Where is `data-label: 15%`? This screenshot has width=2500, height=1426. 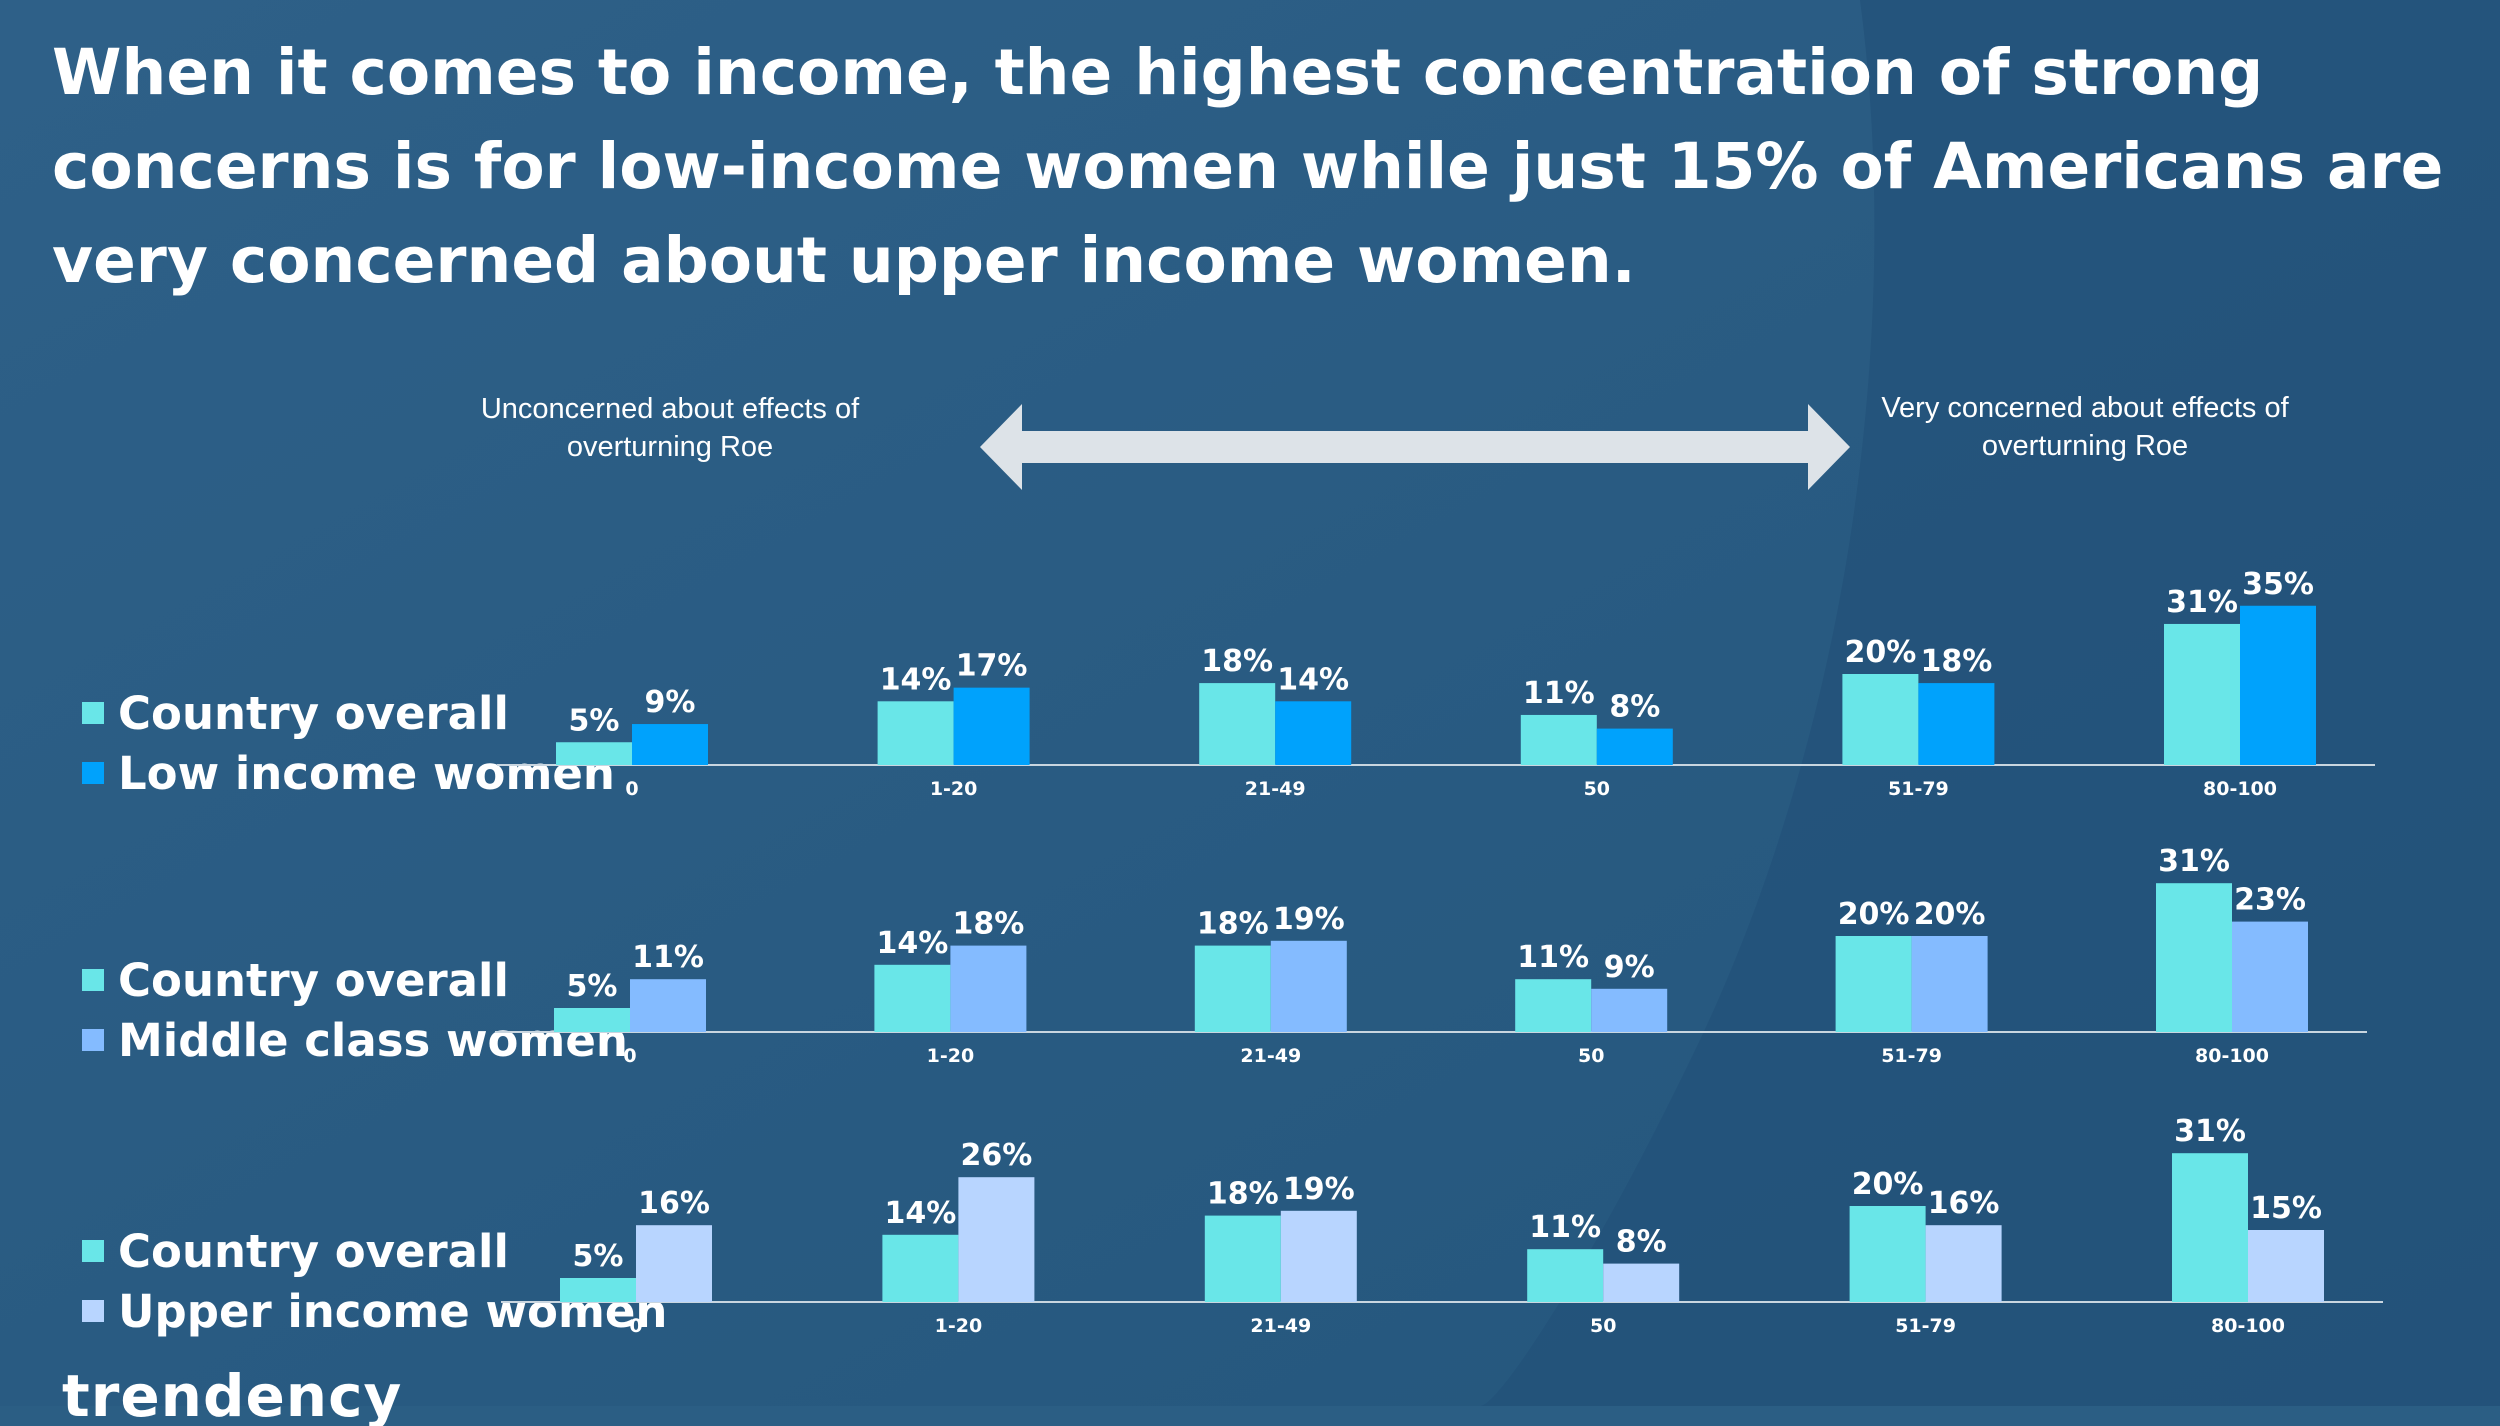
data-label: 15% is located at coordinates (2286, 1208).